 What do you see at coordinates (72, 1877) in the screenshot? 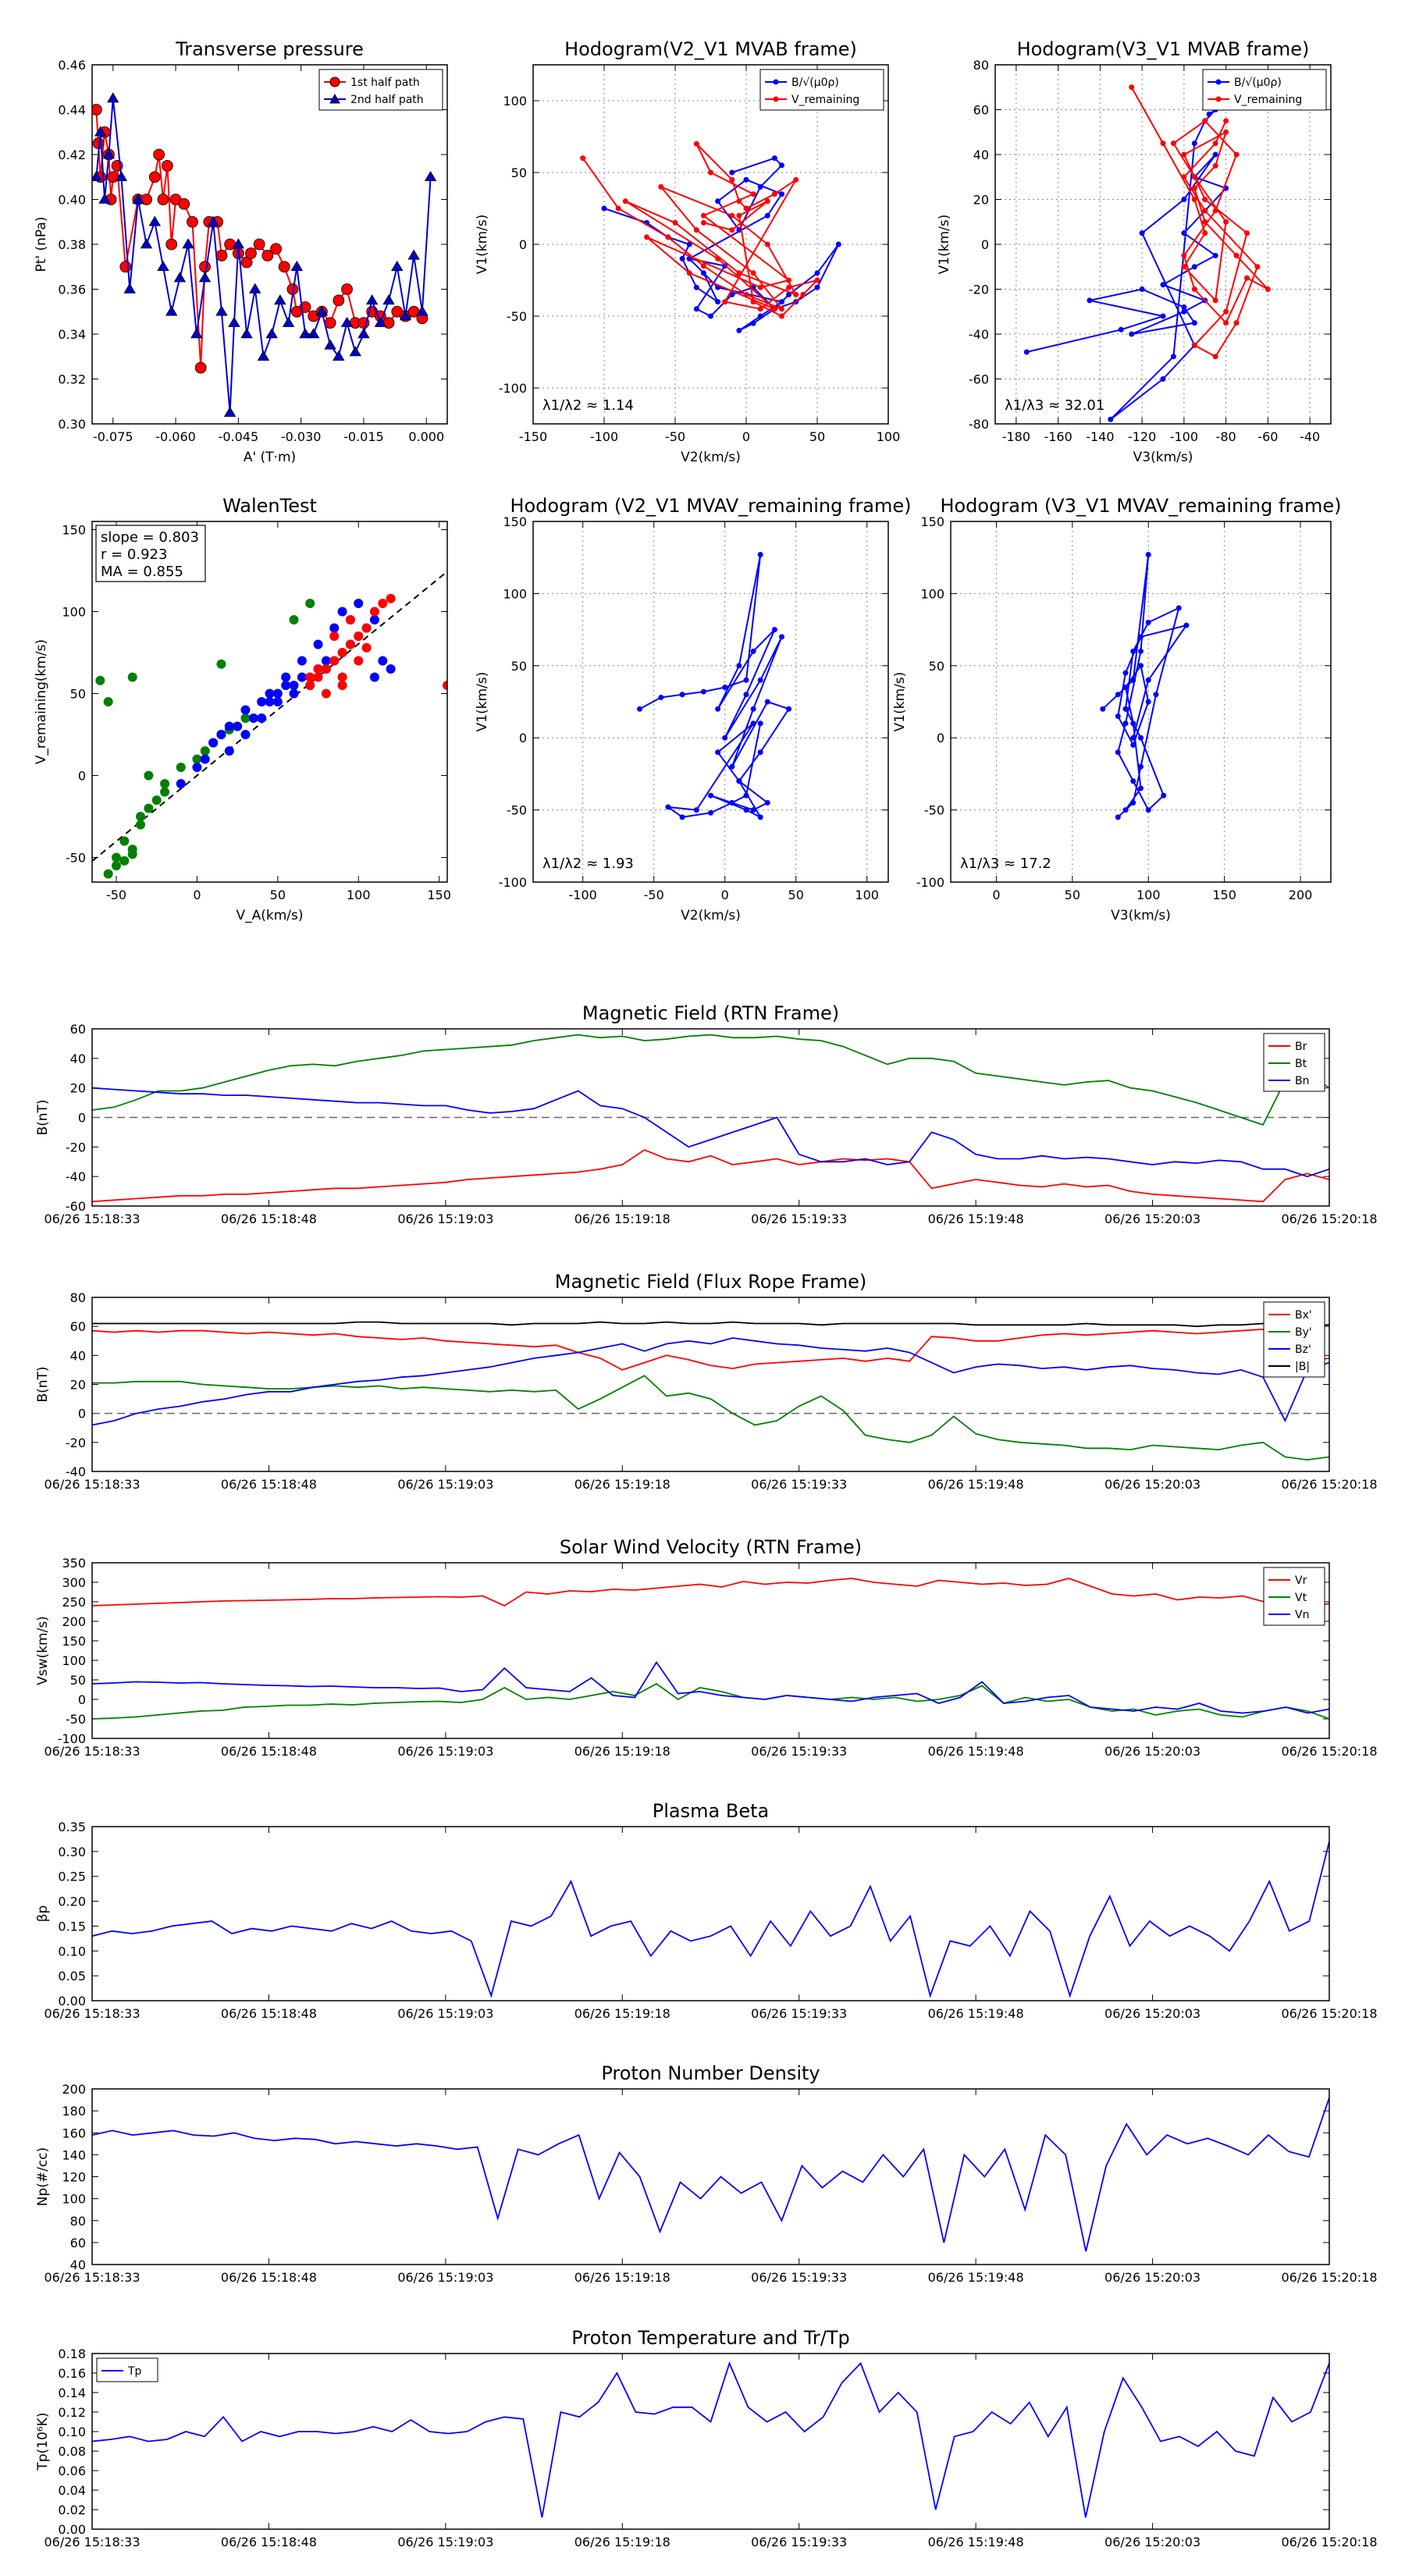
I see `y-tick-label: 0.25` at bounding box center [72, 1877].